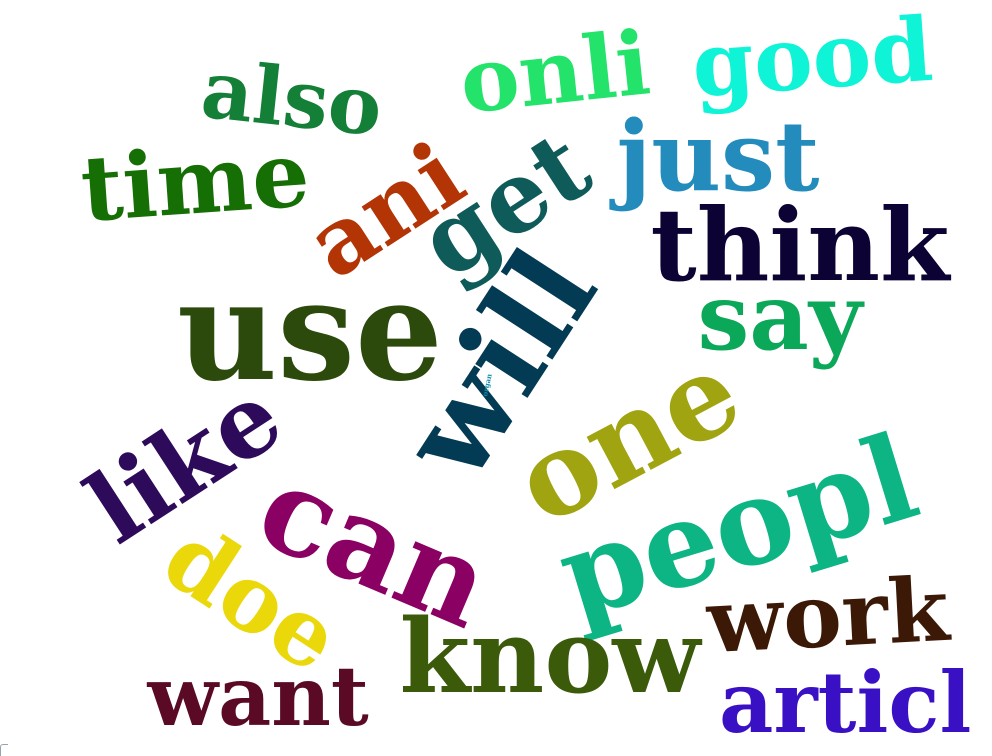 Image resolution: width=992 pixels, height=756 pixels. Describe the element at coordinates (800, 245) in the screenshot. I see `word-think: think` at that location.